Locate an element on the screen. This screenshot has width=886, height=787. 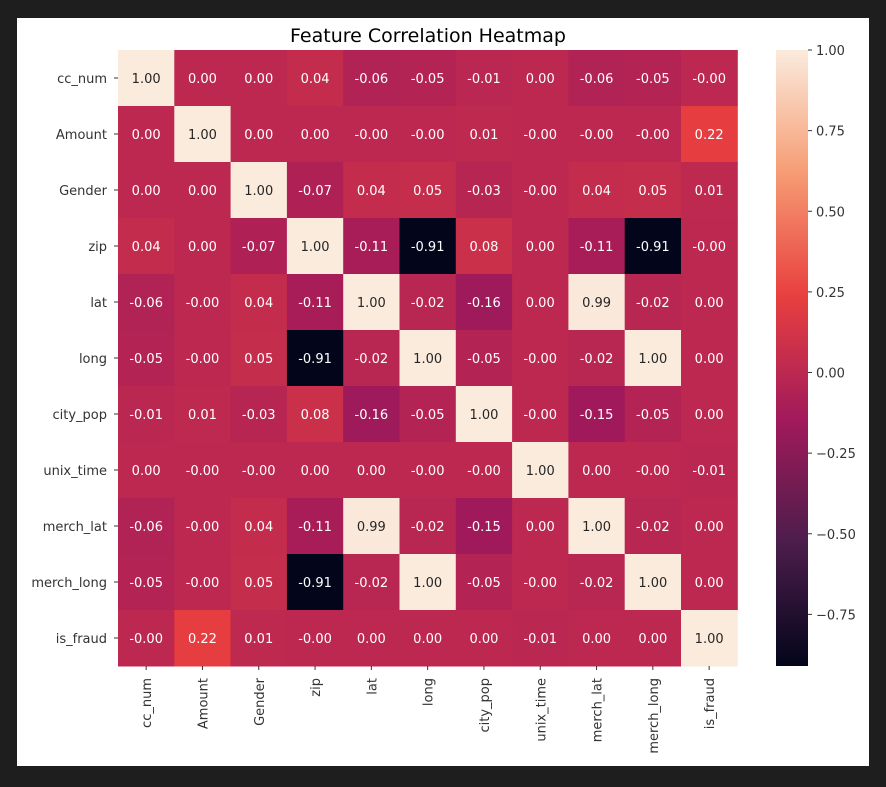
cell-value-label: 0.08 is located at coordinates (315, 415).